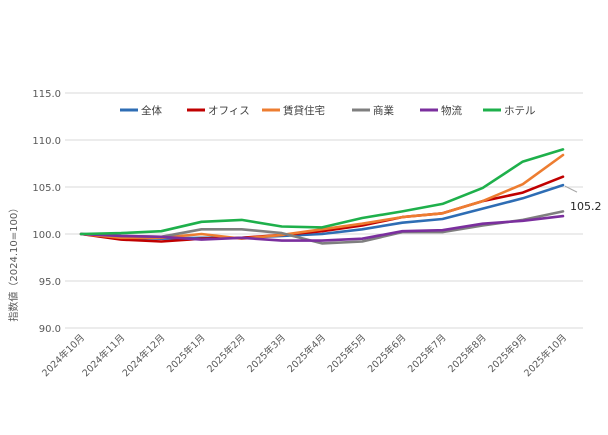 The width and height of the screenshot is (608, 435). What do you see at coordinates (507, 353) in the screenshot?
I see `x-tick-label: 2025年9月` at bounding box center [507, 353].